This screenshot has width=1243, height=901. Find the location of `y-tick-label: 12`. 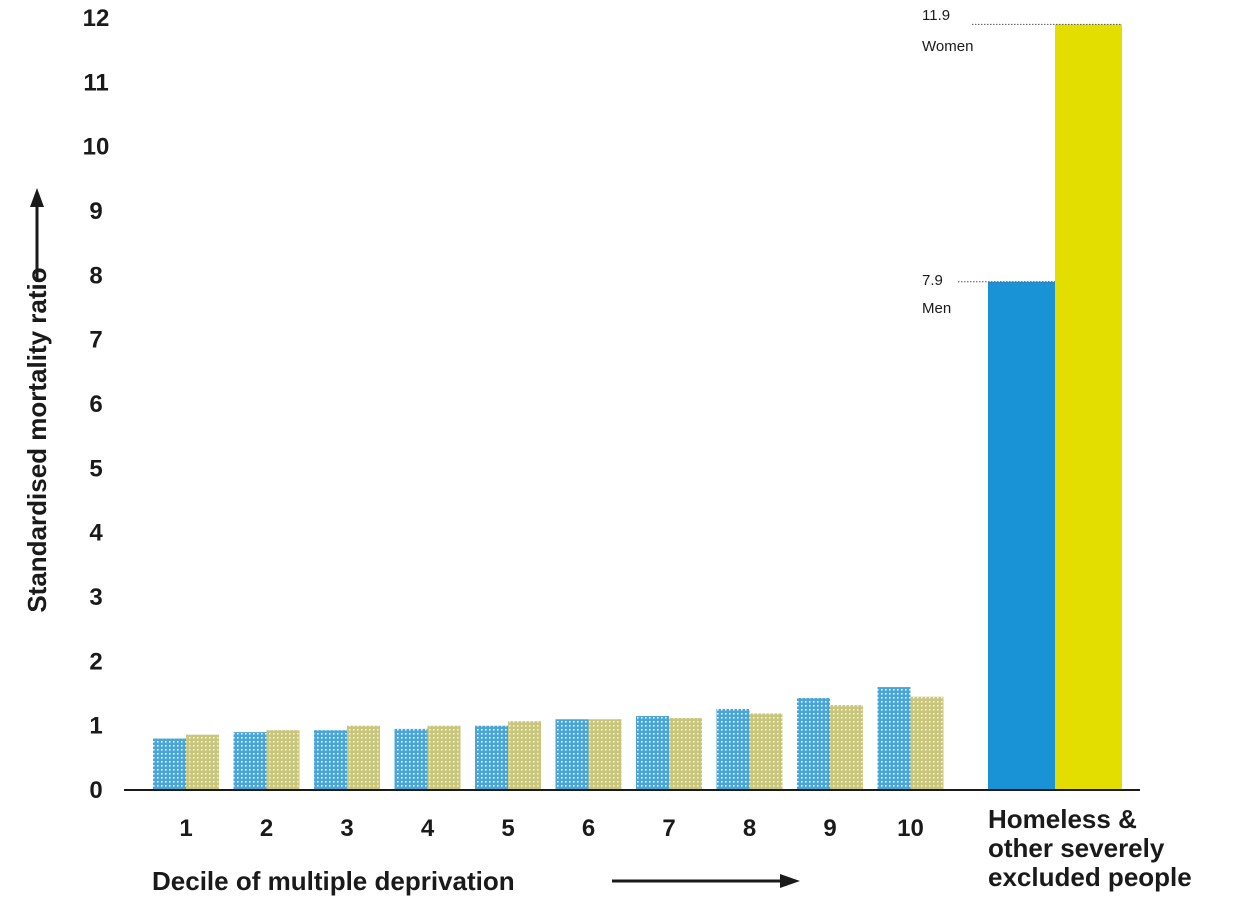

y-tick-label: 12 is located at coordinates (96, 18).